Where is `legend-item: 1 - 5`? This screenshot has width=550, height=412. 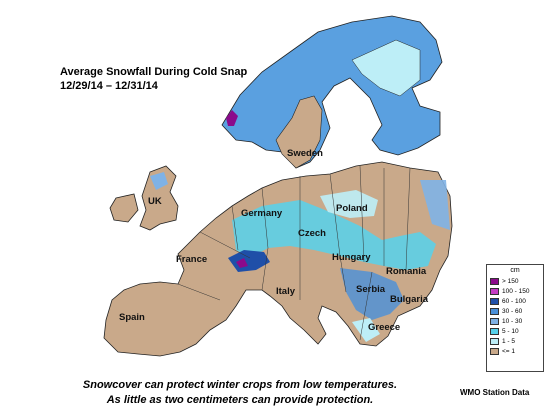
legend-item: 1 - 5 is located at coordinates (515, 341).